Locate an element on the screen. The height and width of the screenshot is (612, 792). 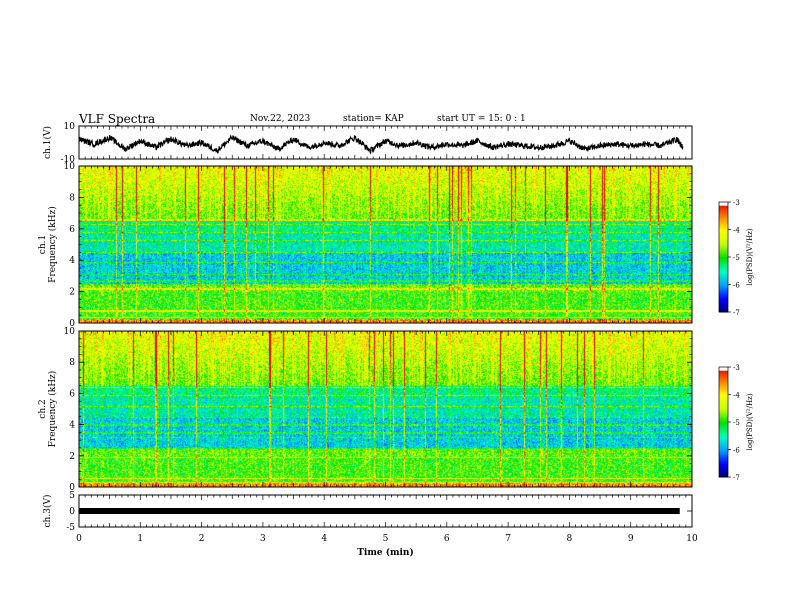
x-tick-label: 9 is located at coordinates (631, 539).